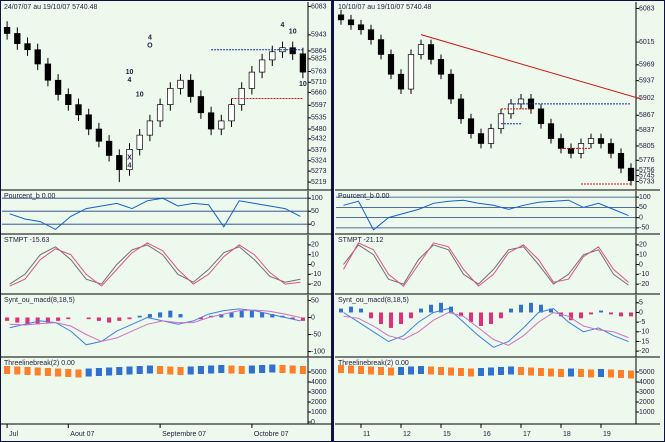 Image resolution: width=665 pixels, height=442 pixels. What do you see at coordinates (647, 115) in the screenshot?
I see `y-tick-label: 5867` at bounding box center [647, 115].